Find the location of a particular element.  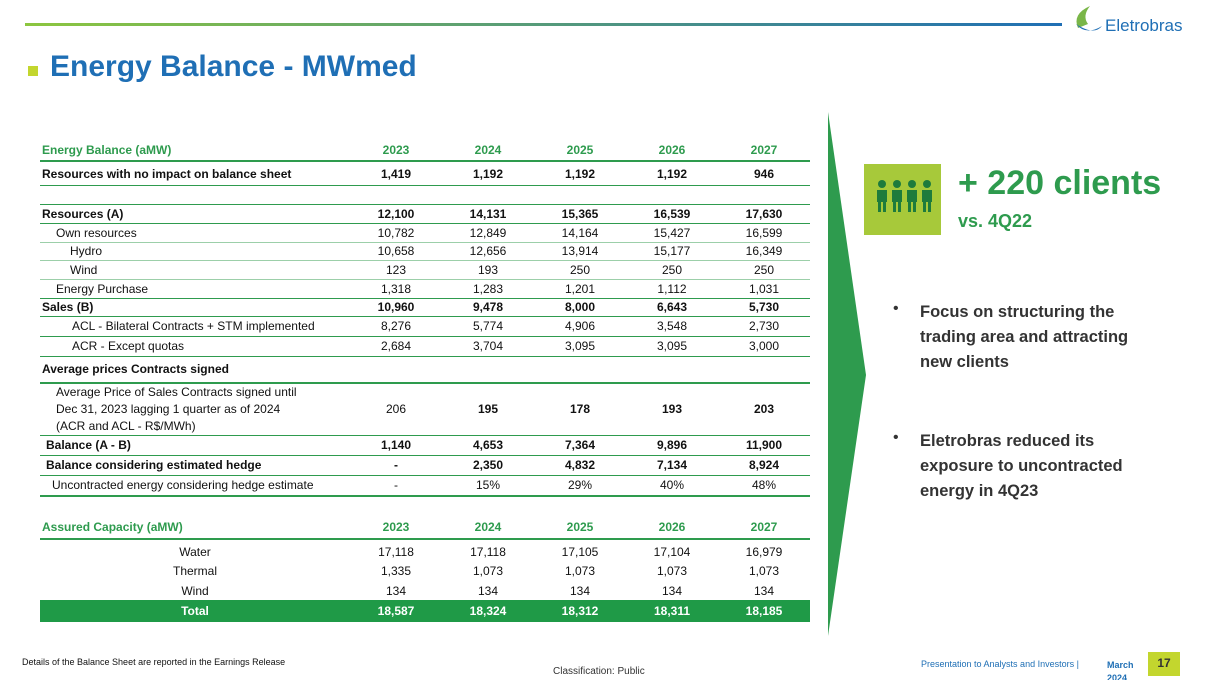

classification: Classification: Public is located at coordinates (599, 671).